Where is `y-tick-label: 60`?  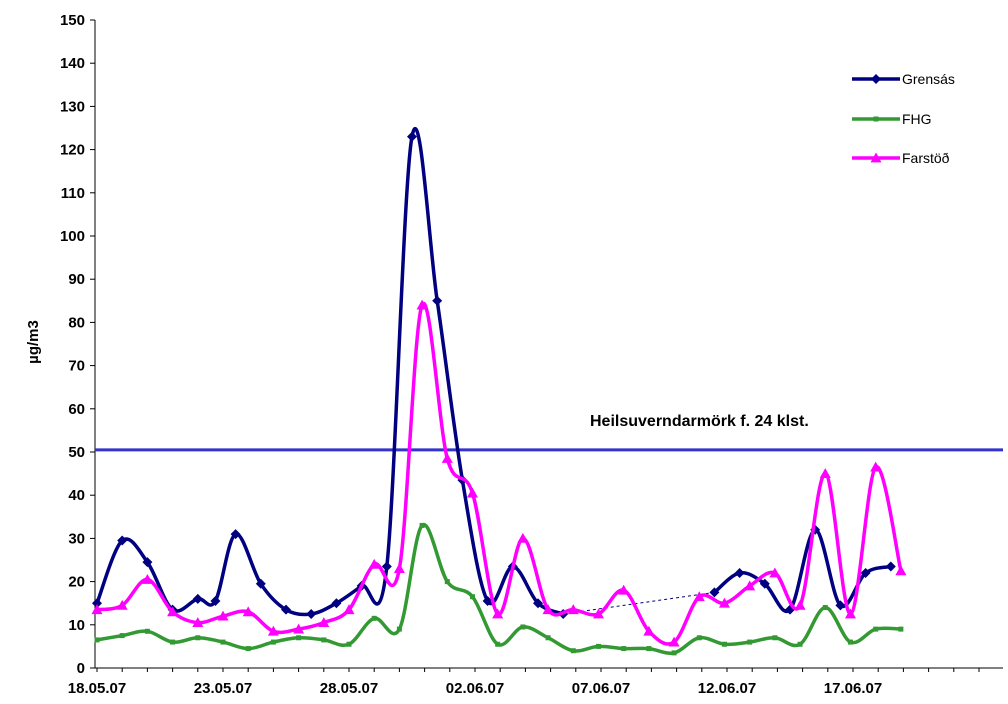 y-tick-label: 60 is located at coordinates (76, 409).